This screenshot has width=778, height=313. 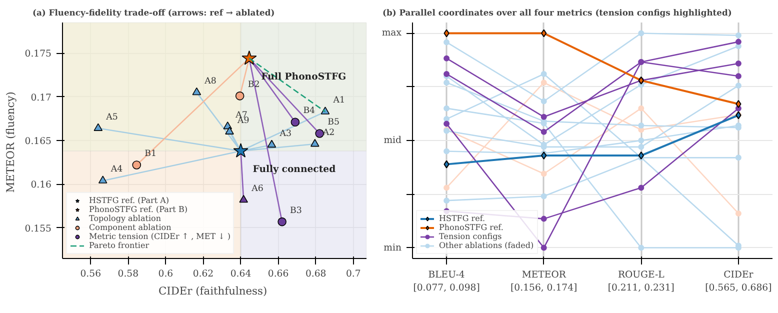 I want to click on x-tick-label: 0.64, so click(x=241, y=274).